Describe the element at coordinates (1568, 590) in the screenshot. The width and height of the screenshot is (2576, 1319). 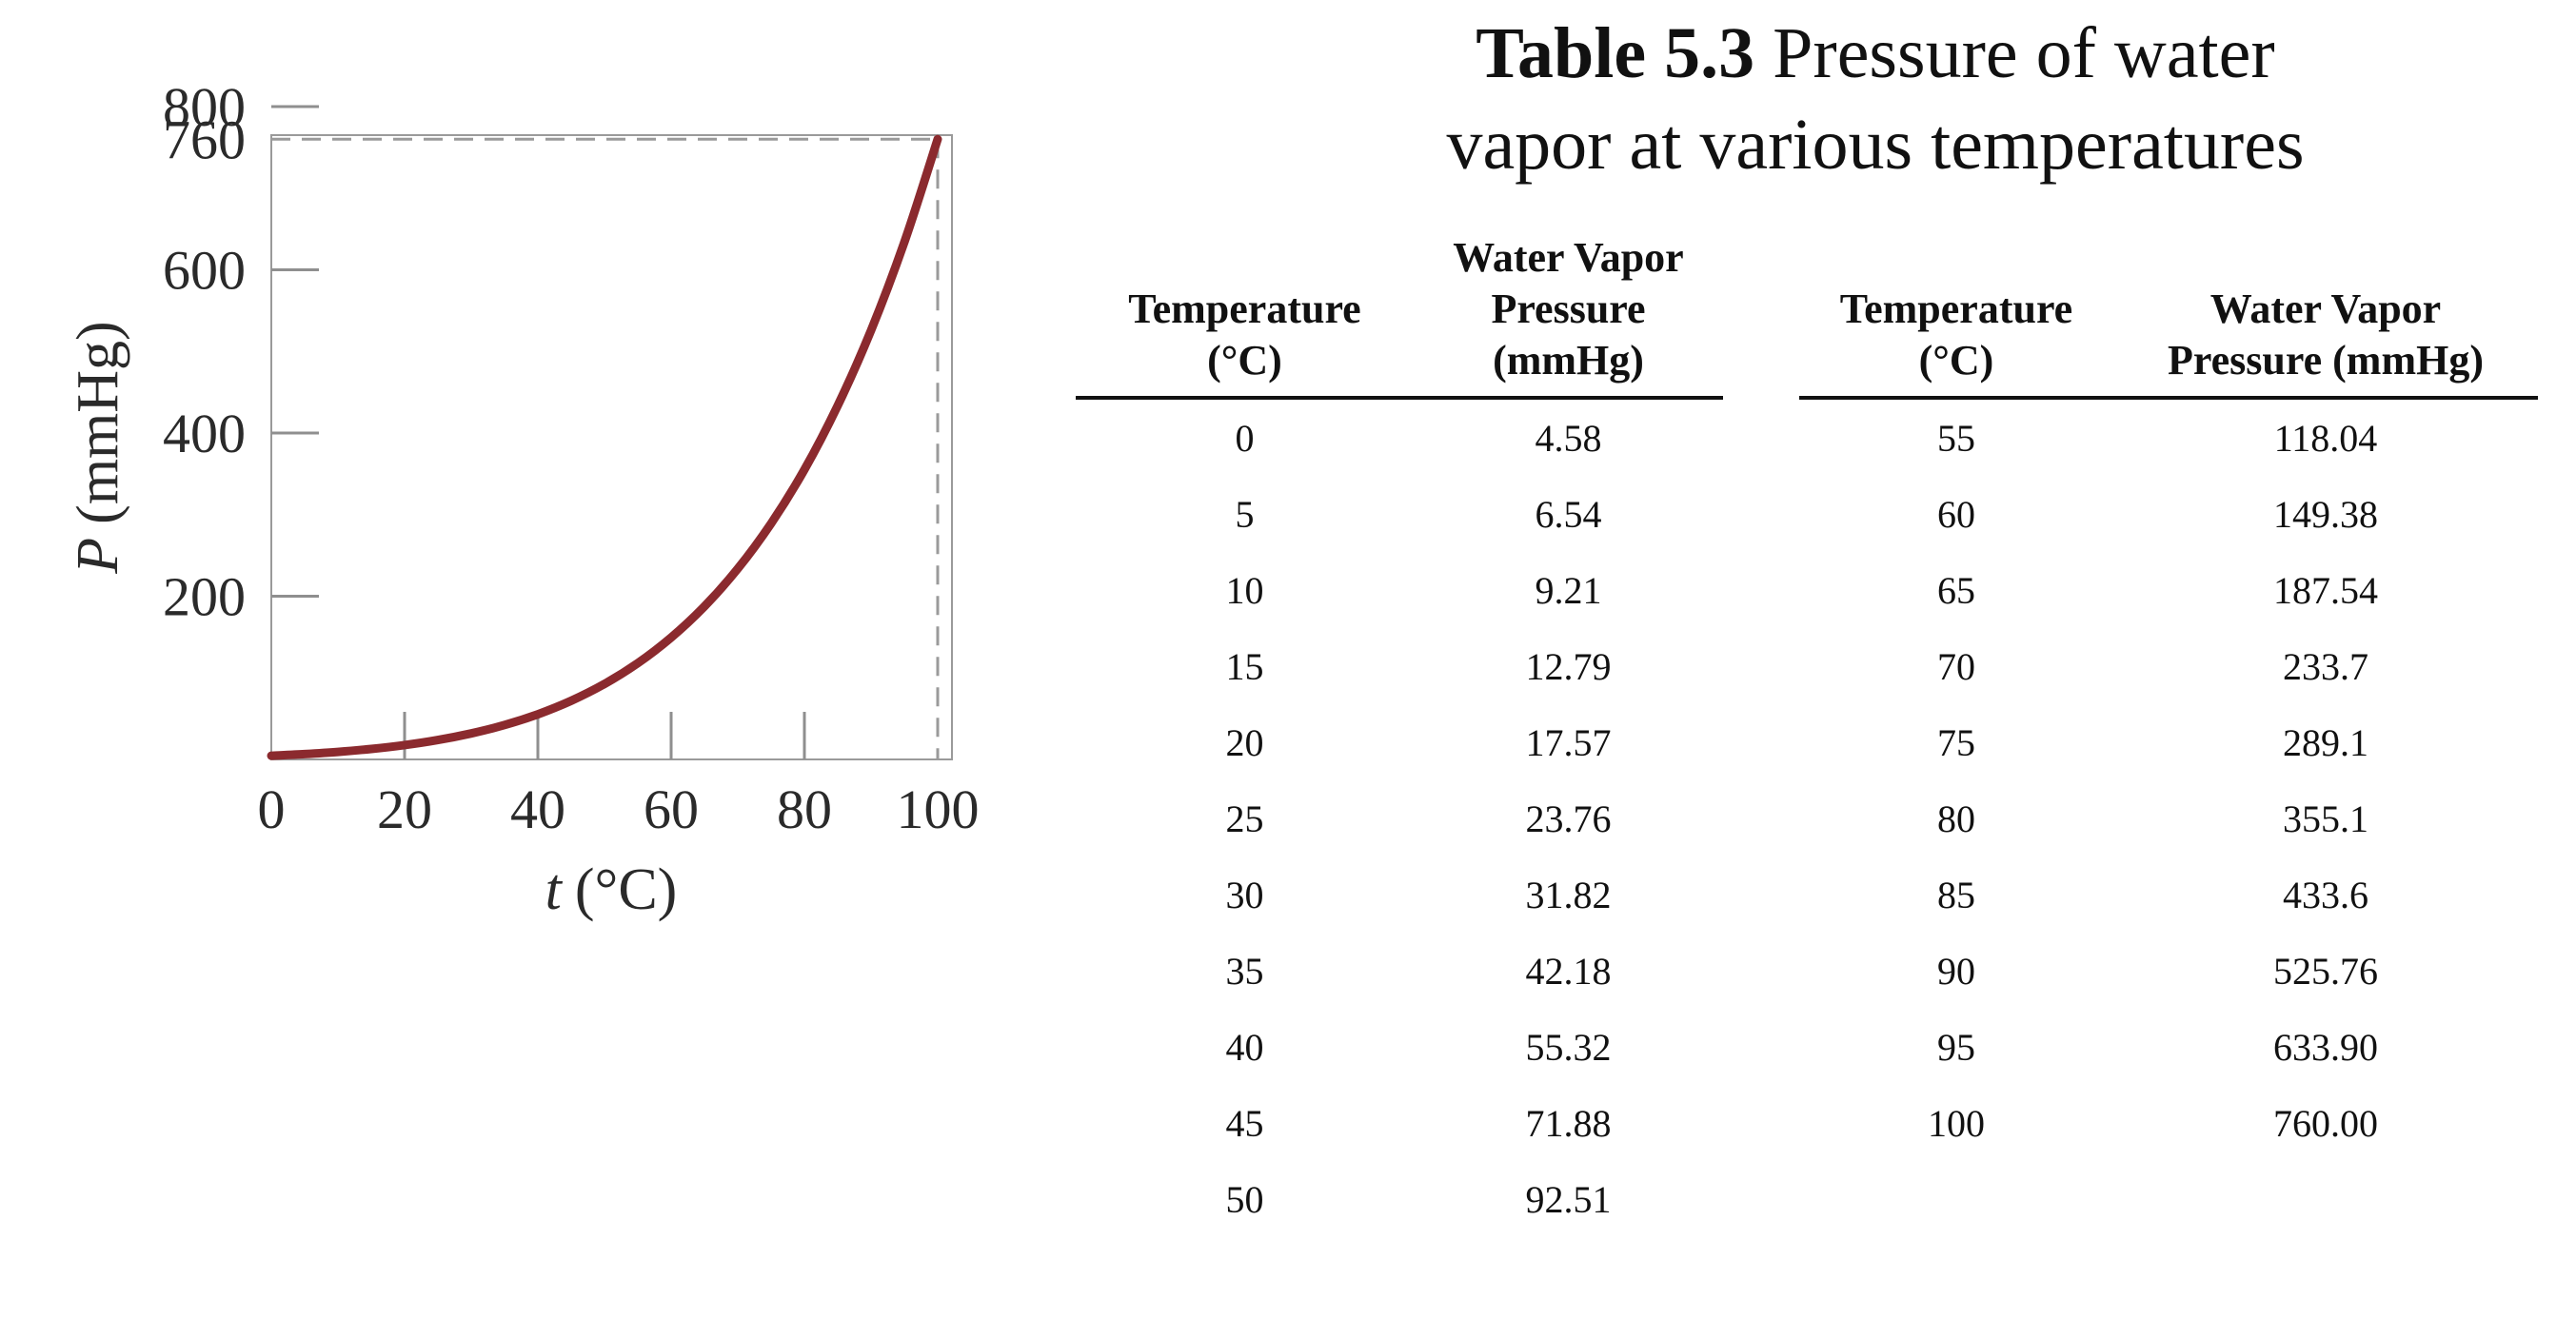
I see `pressure-cell: 9.21` at that location.